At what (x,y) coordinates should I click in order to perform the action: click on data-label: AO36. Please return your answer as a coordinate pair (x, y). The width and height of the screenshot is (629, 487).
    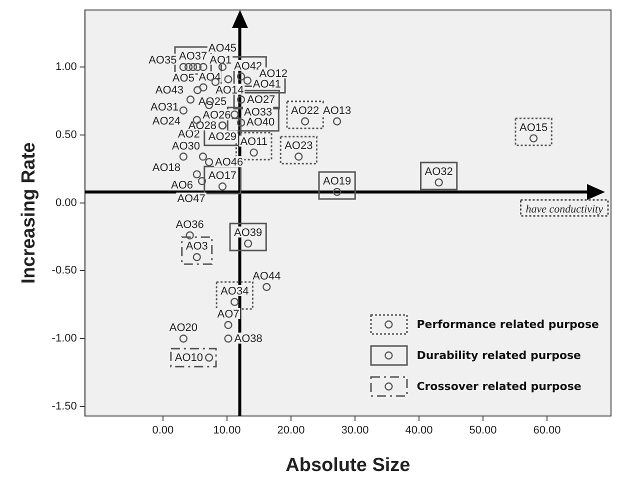
    Looking at the image, I should click on (190, 224).